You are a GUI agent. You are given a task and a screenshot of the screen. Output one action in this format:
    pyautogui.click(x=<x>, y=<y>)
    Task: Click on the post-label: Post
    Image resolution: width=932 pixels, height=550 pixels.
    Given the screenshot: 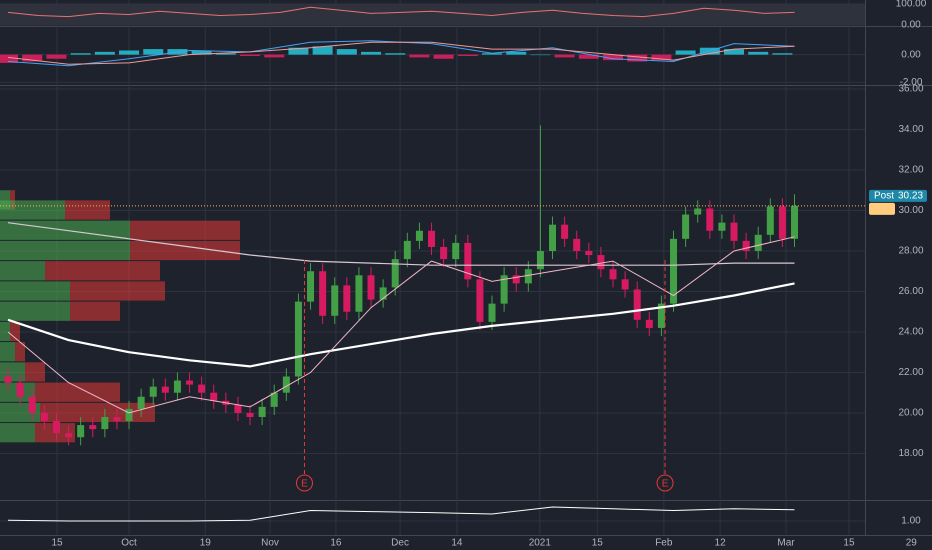 What is the action you would take?
    pyautogui.click(x=884, y=195)
    